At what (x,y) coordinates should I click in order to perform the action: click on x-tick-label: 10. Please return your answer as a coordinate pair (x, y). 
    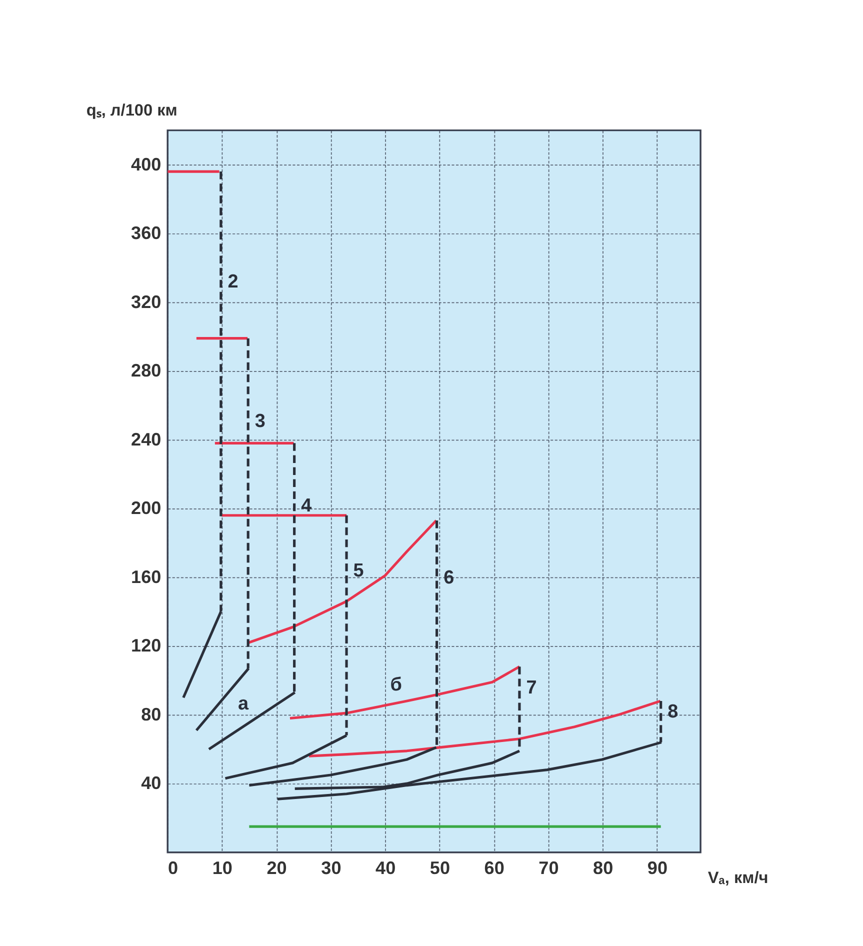
    Looking at the image, I should click on (222, 868).